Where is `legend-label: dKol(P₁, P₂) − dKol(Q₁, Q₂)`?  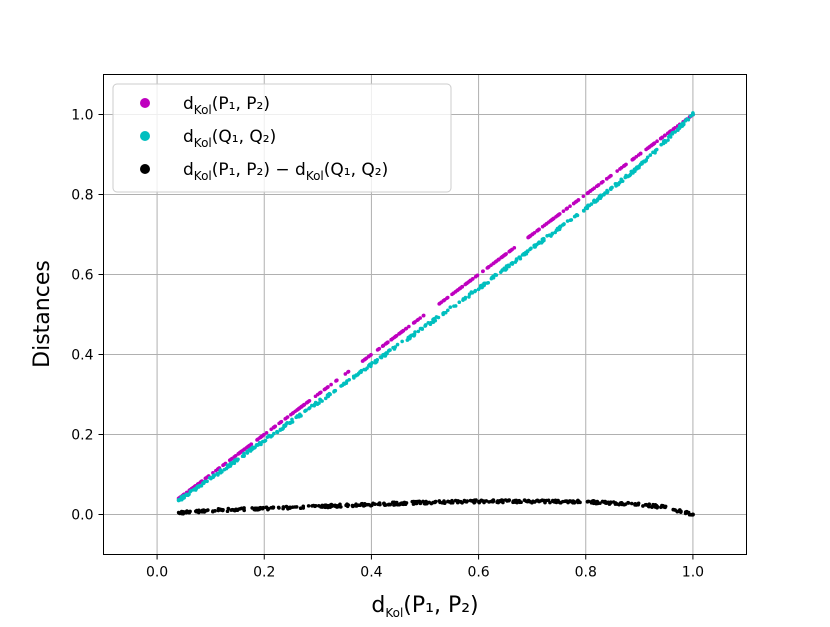
legend-label: dKol(P₁, P₂) − dKol(Q₁, Q₂) is located at coordinates (285, 171).